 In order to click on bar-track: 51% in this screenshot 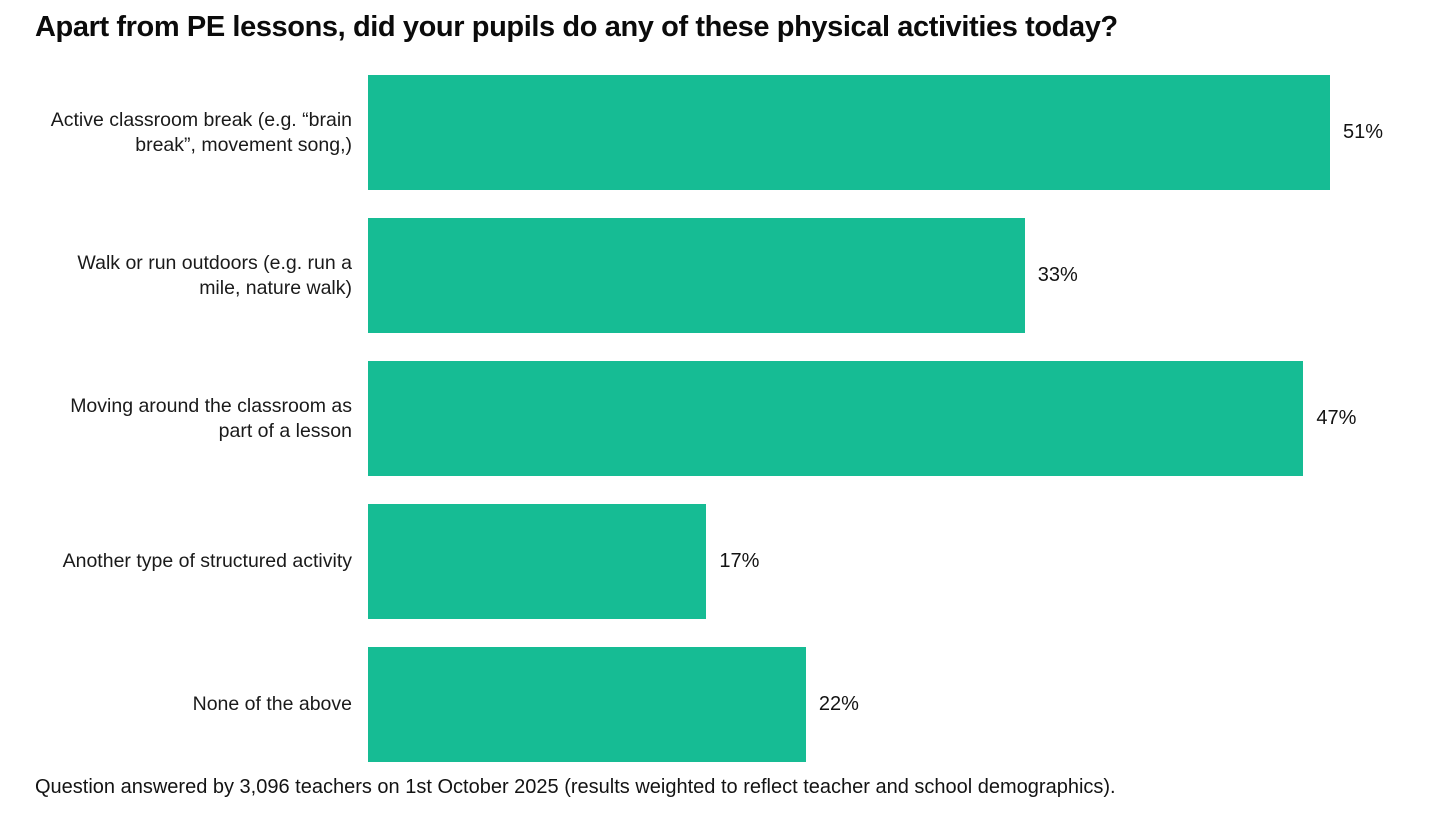, I will do `click(875, 132)`.